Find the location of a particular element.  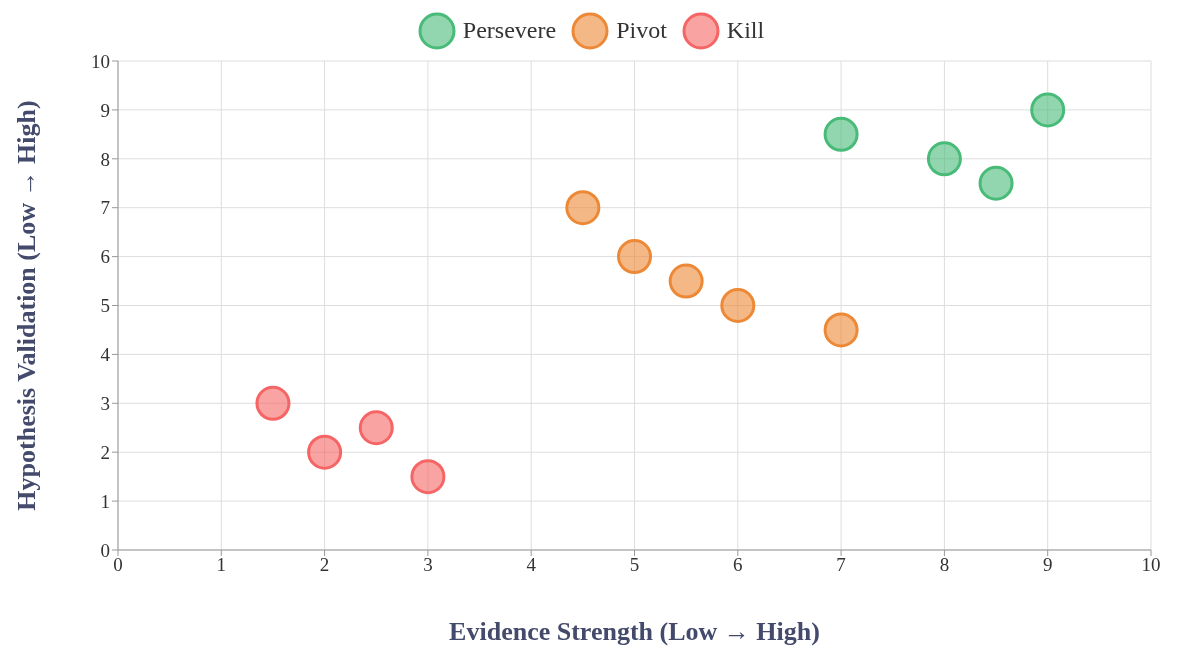

x-tick-label: 8 is located at coordinates (944, 565).